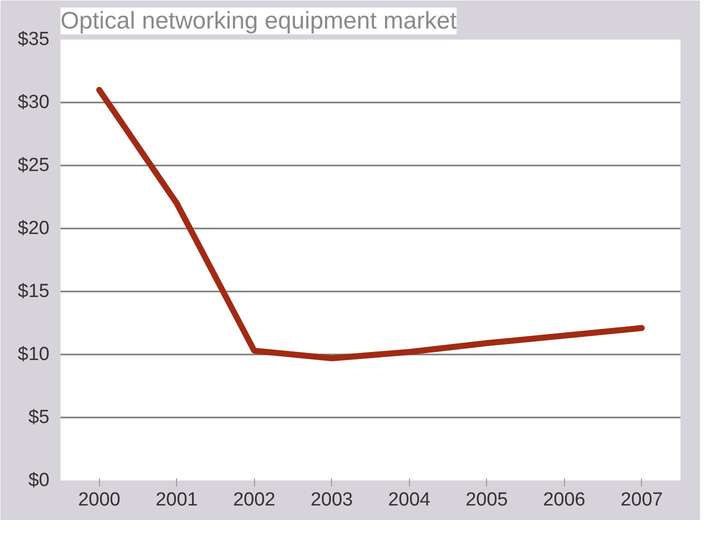  I want to click on y-tick-label: $25, so click(34, 165).